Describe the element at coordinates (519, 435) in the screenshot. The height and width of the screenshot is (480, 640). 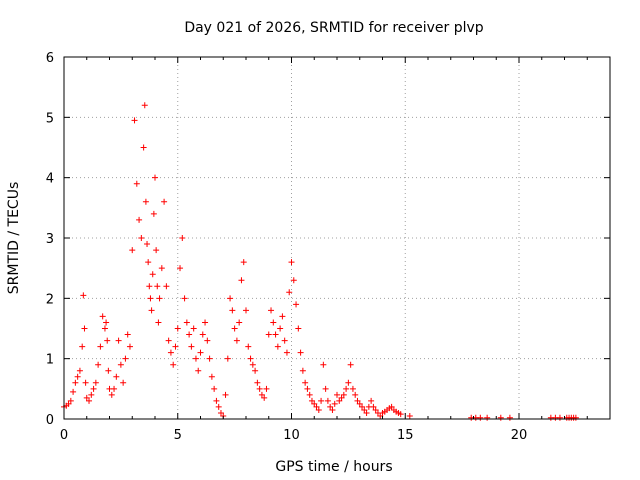
I see `x-tick-label: 20` at that location.